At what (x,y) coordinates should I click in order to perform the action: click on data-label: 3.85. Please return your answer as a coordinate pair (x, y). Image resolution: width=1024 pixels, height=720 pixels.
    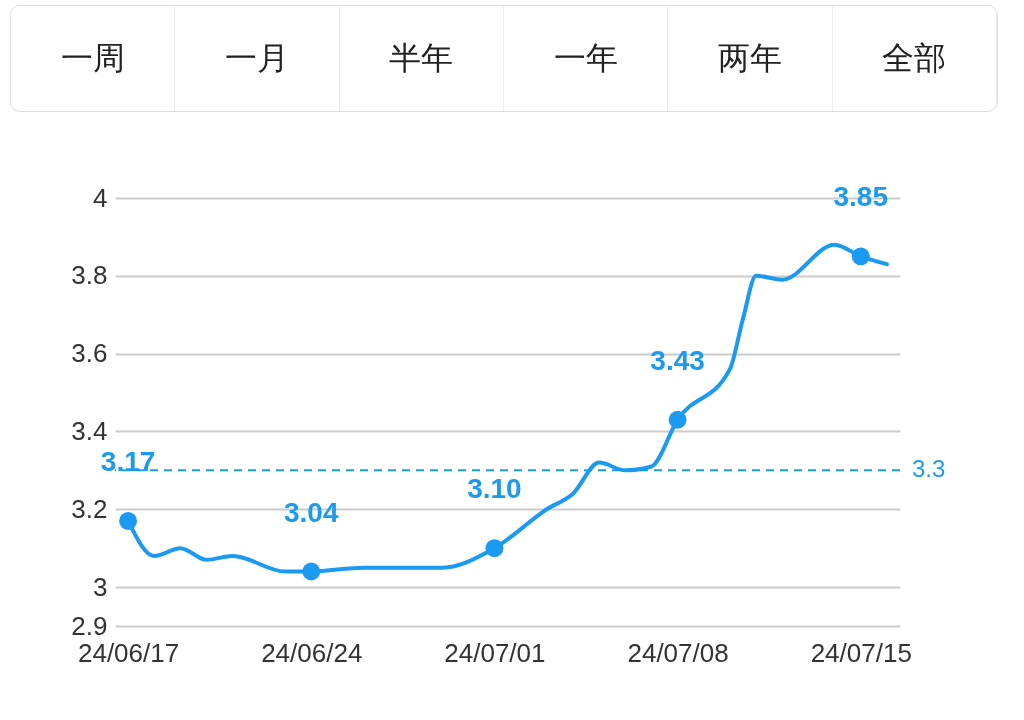
    Looking at the image, I should click on (860, 197).